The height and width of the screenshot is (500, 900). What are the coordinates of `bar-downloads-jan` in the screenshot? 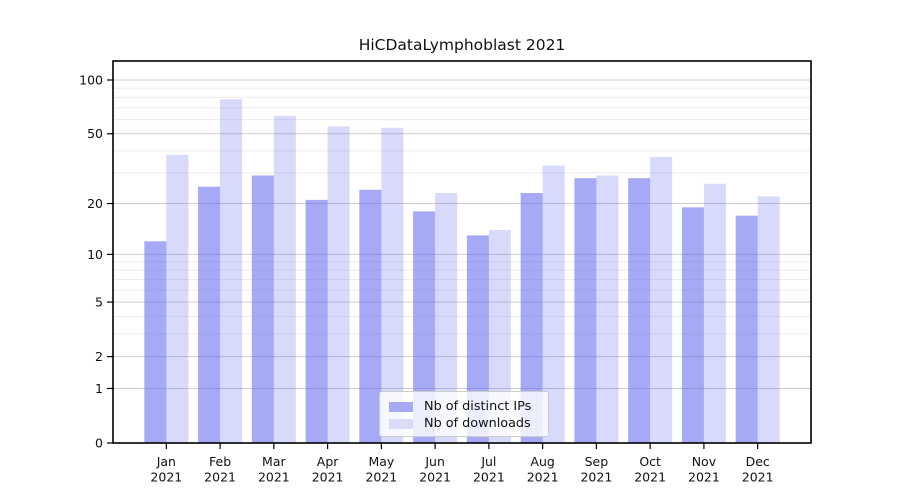 It's located at (177, 298).